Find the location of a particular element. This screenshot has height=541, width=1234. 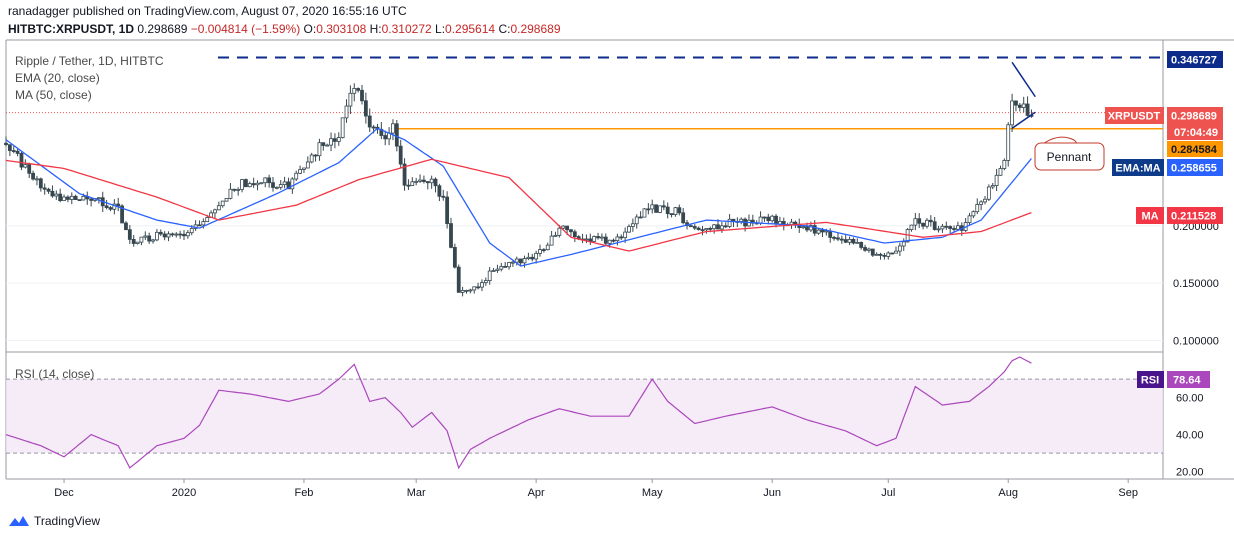

rsi-name-tag: RSI is located at coordinates (1150, 381).